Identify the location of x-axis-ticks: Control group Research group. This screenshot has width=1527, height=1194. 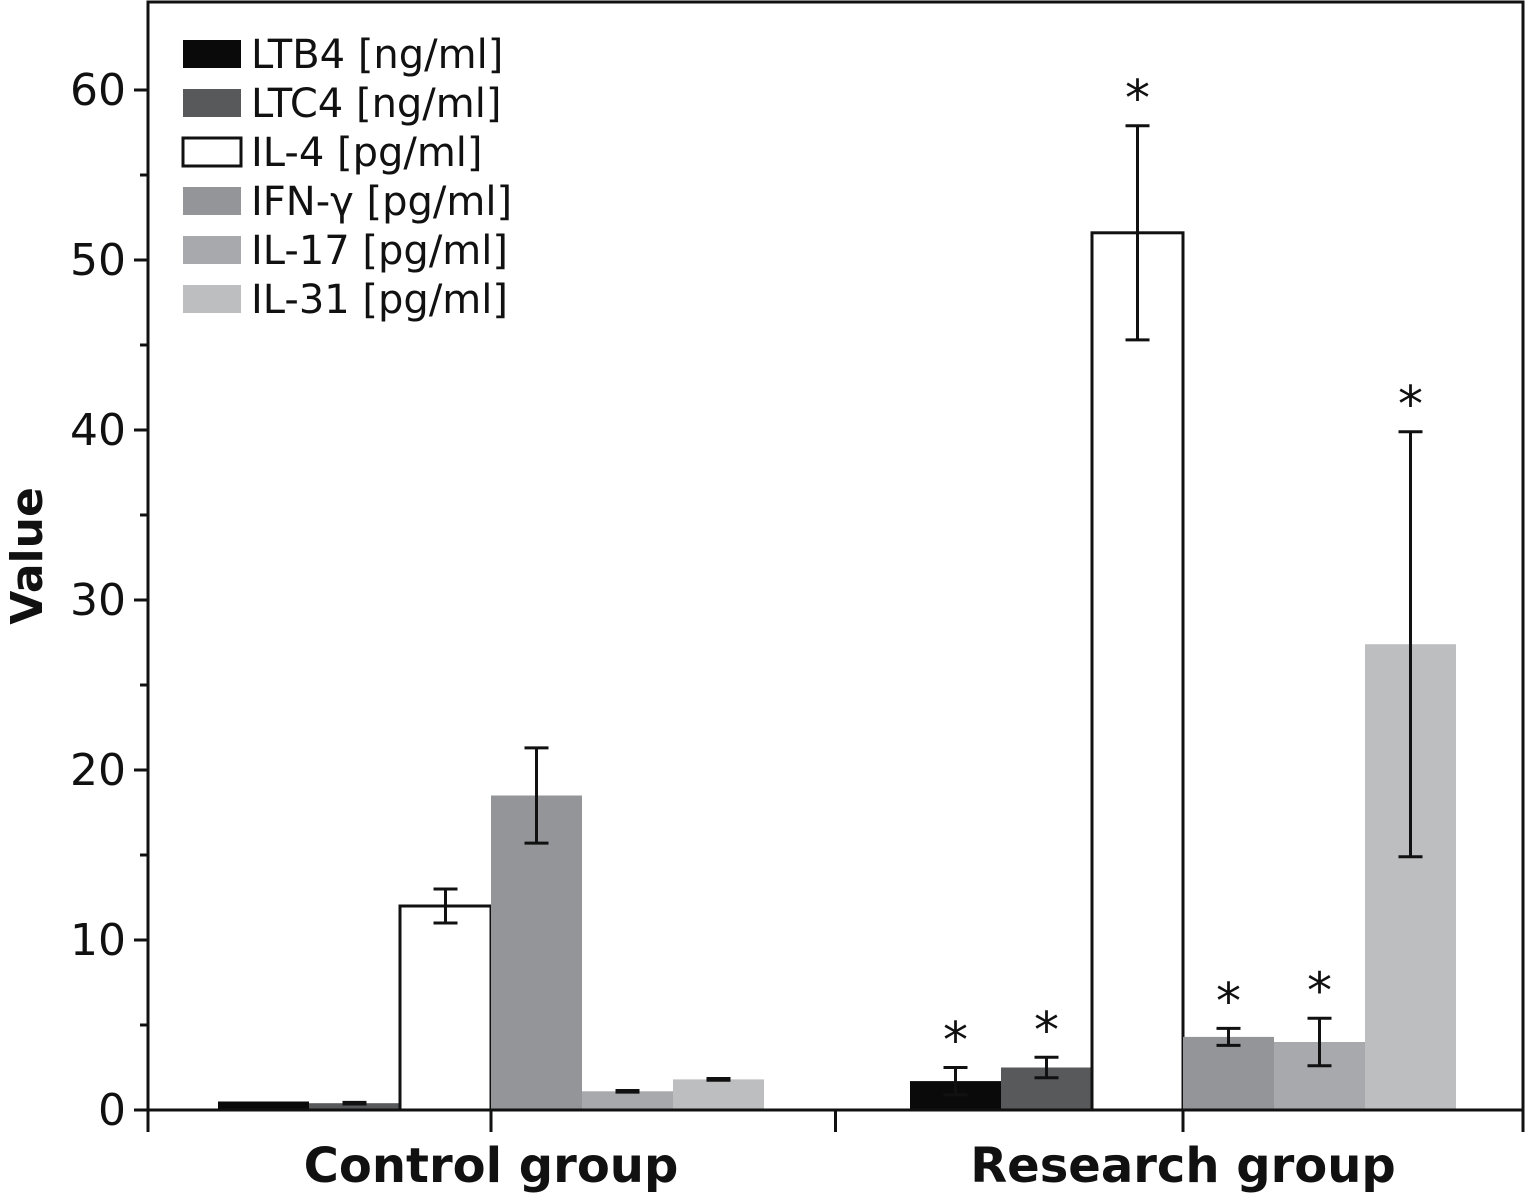
(835, 1152).